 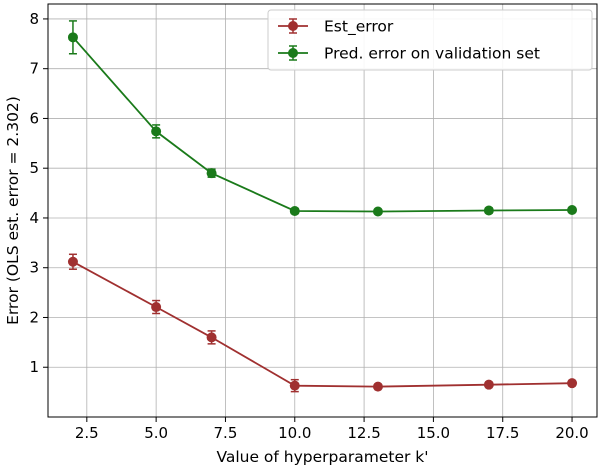 I want to click on x-tick-label: 12.5, so click(x=363, y=433).